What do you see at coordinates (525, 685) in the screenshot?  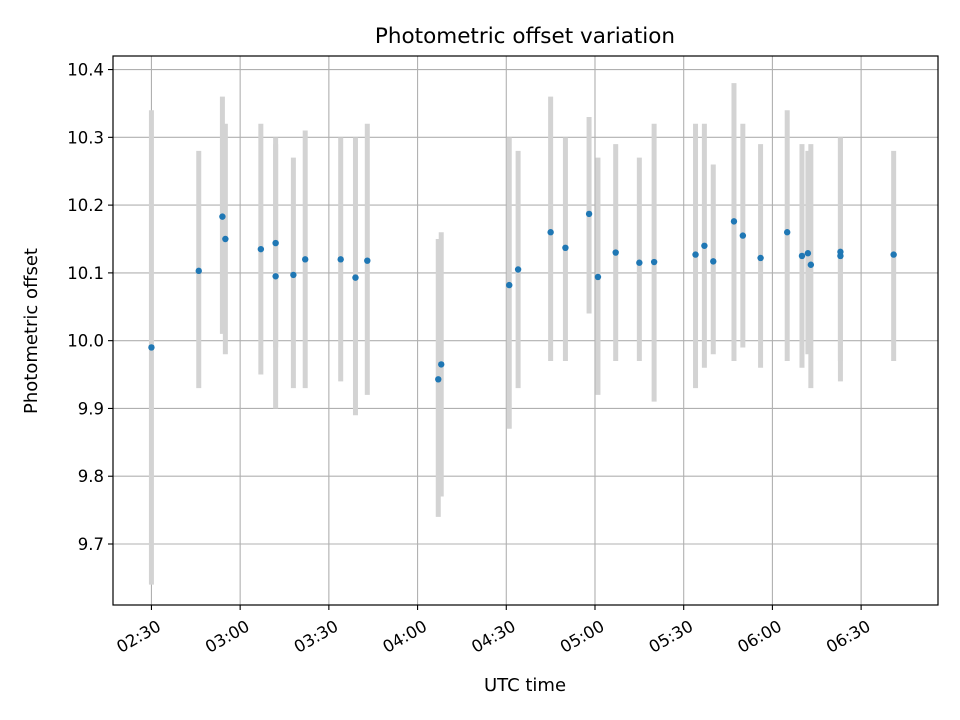 I see `x-axis-label: UTC time` at bounding box center [525, 685].